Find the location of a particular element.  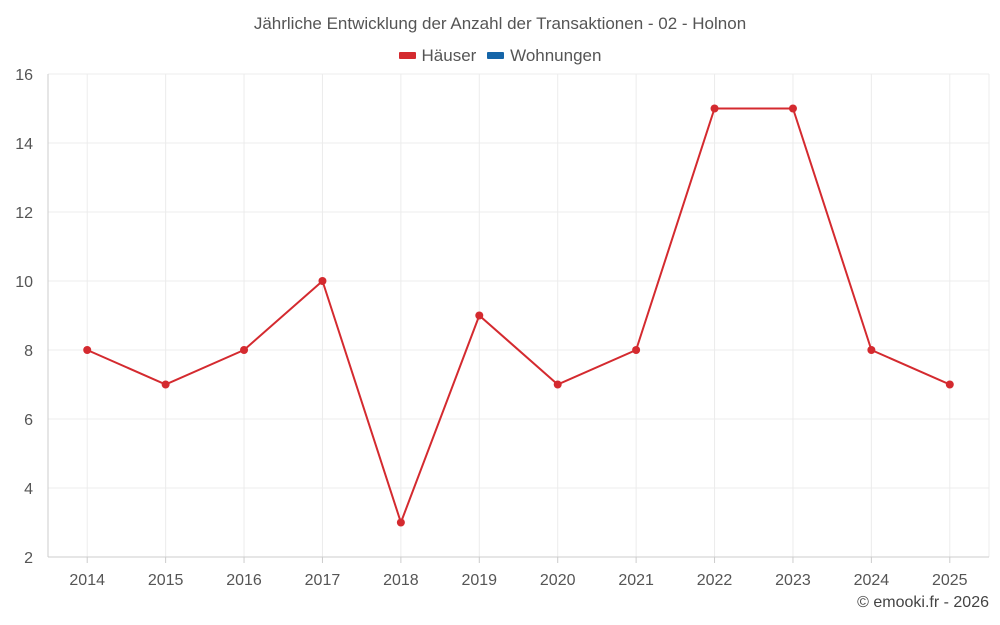

y-tick-label-16: 16 is located at coordinates (24, 75).